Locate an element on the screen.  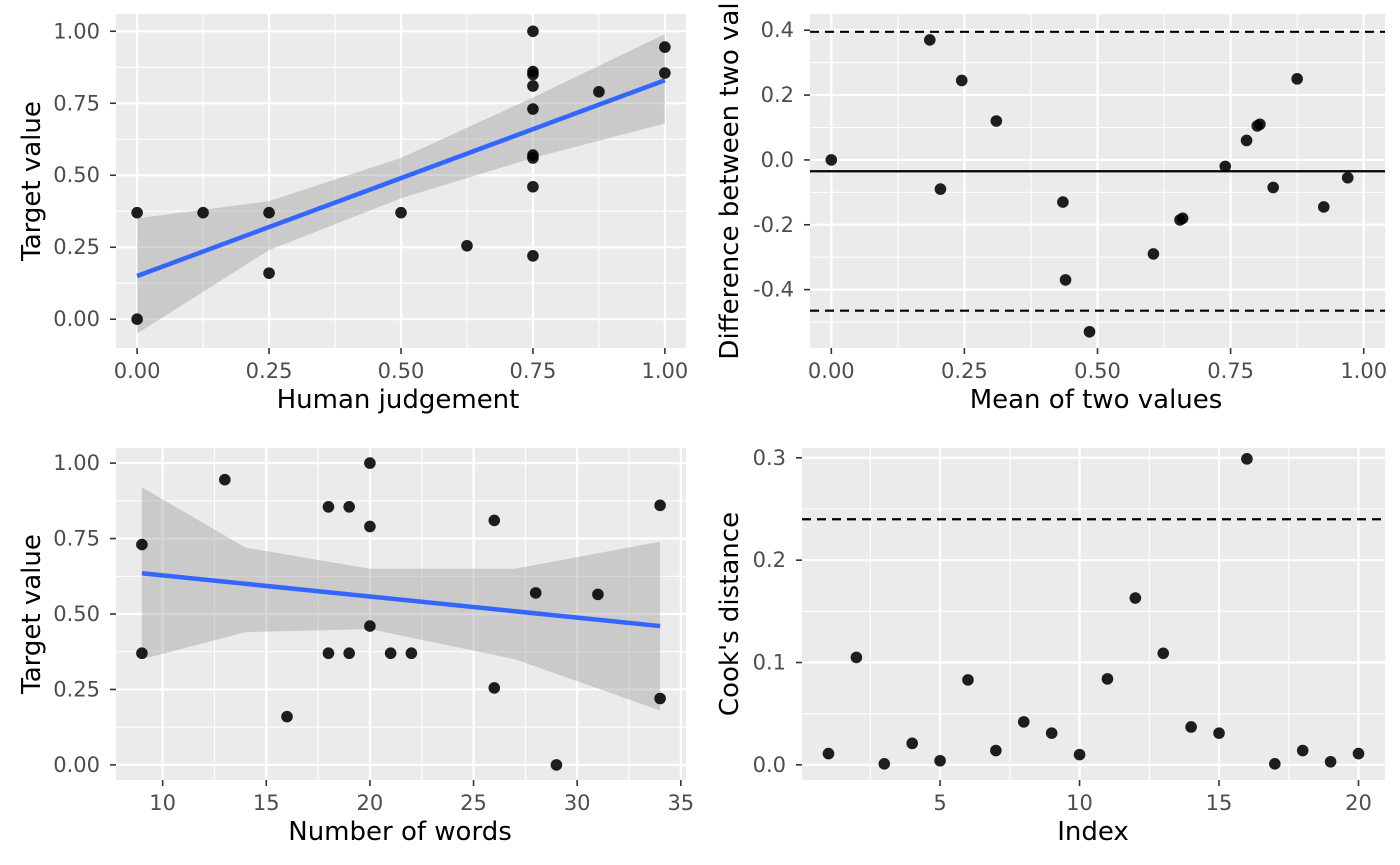
y-tick-label: 0.25 is located at coordinates (76, 247).